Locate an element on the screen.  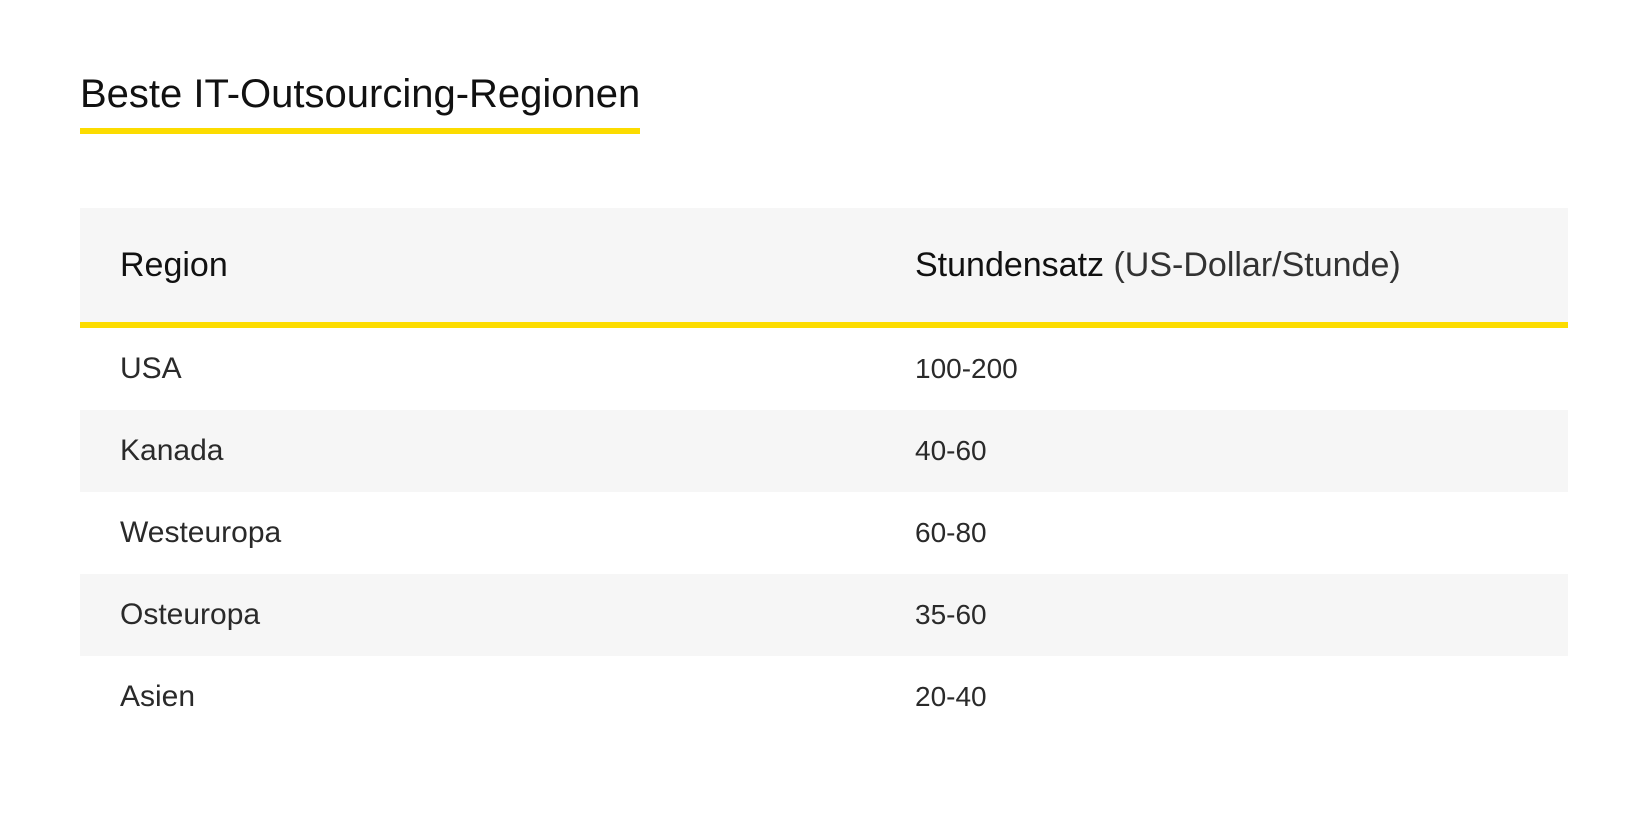
header-accent-line is located at coordinates (824, 325).